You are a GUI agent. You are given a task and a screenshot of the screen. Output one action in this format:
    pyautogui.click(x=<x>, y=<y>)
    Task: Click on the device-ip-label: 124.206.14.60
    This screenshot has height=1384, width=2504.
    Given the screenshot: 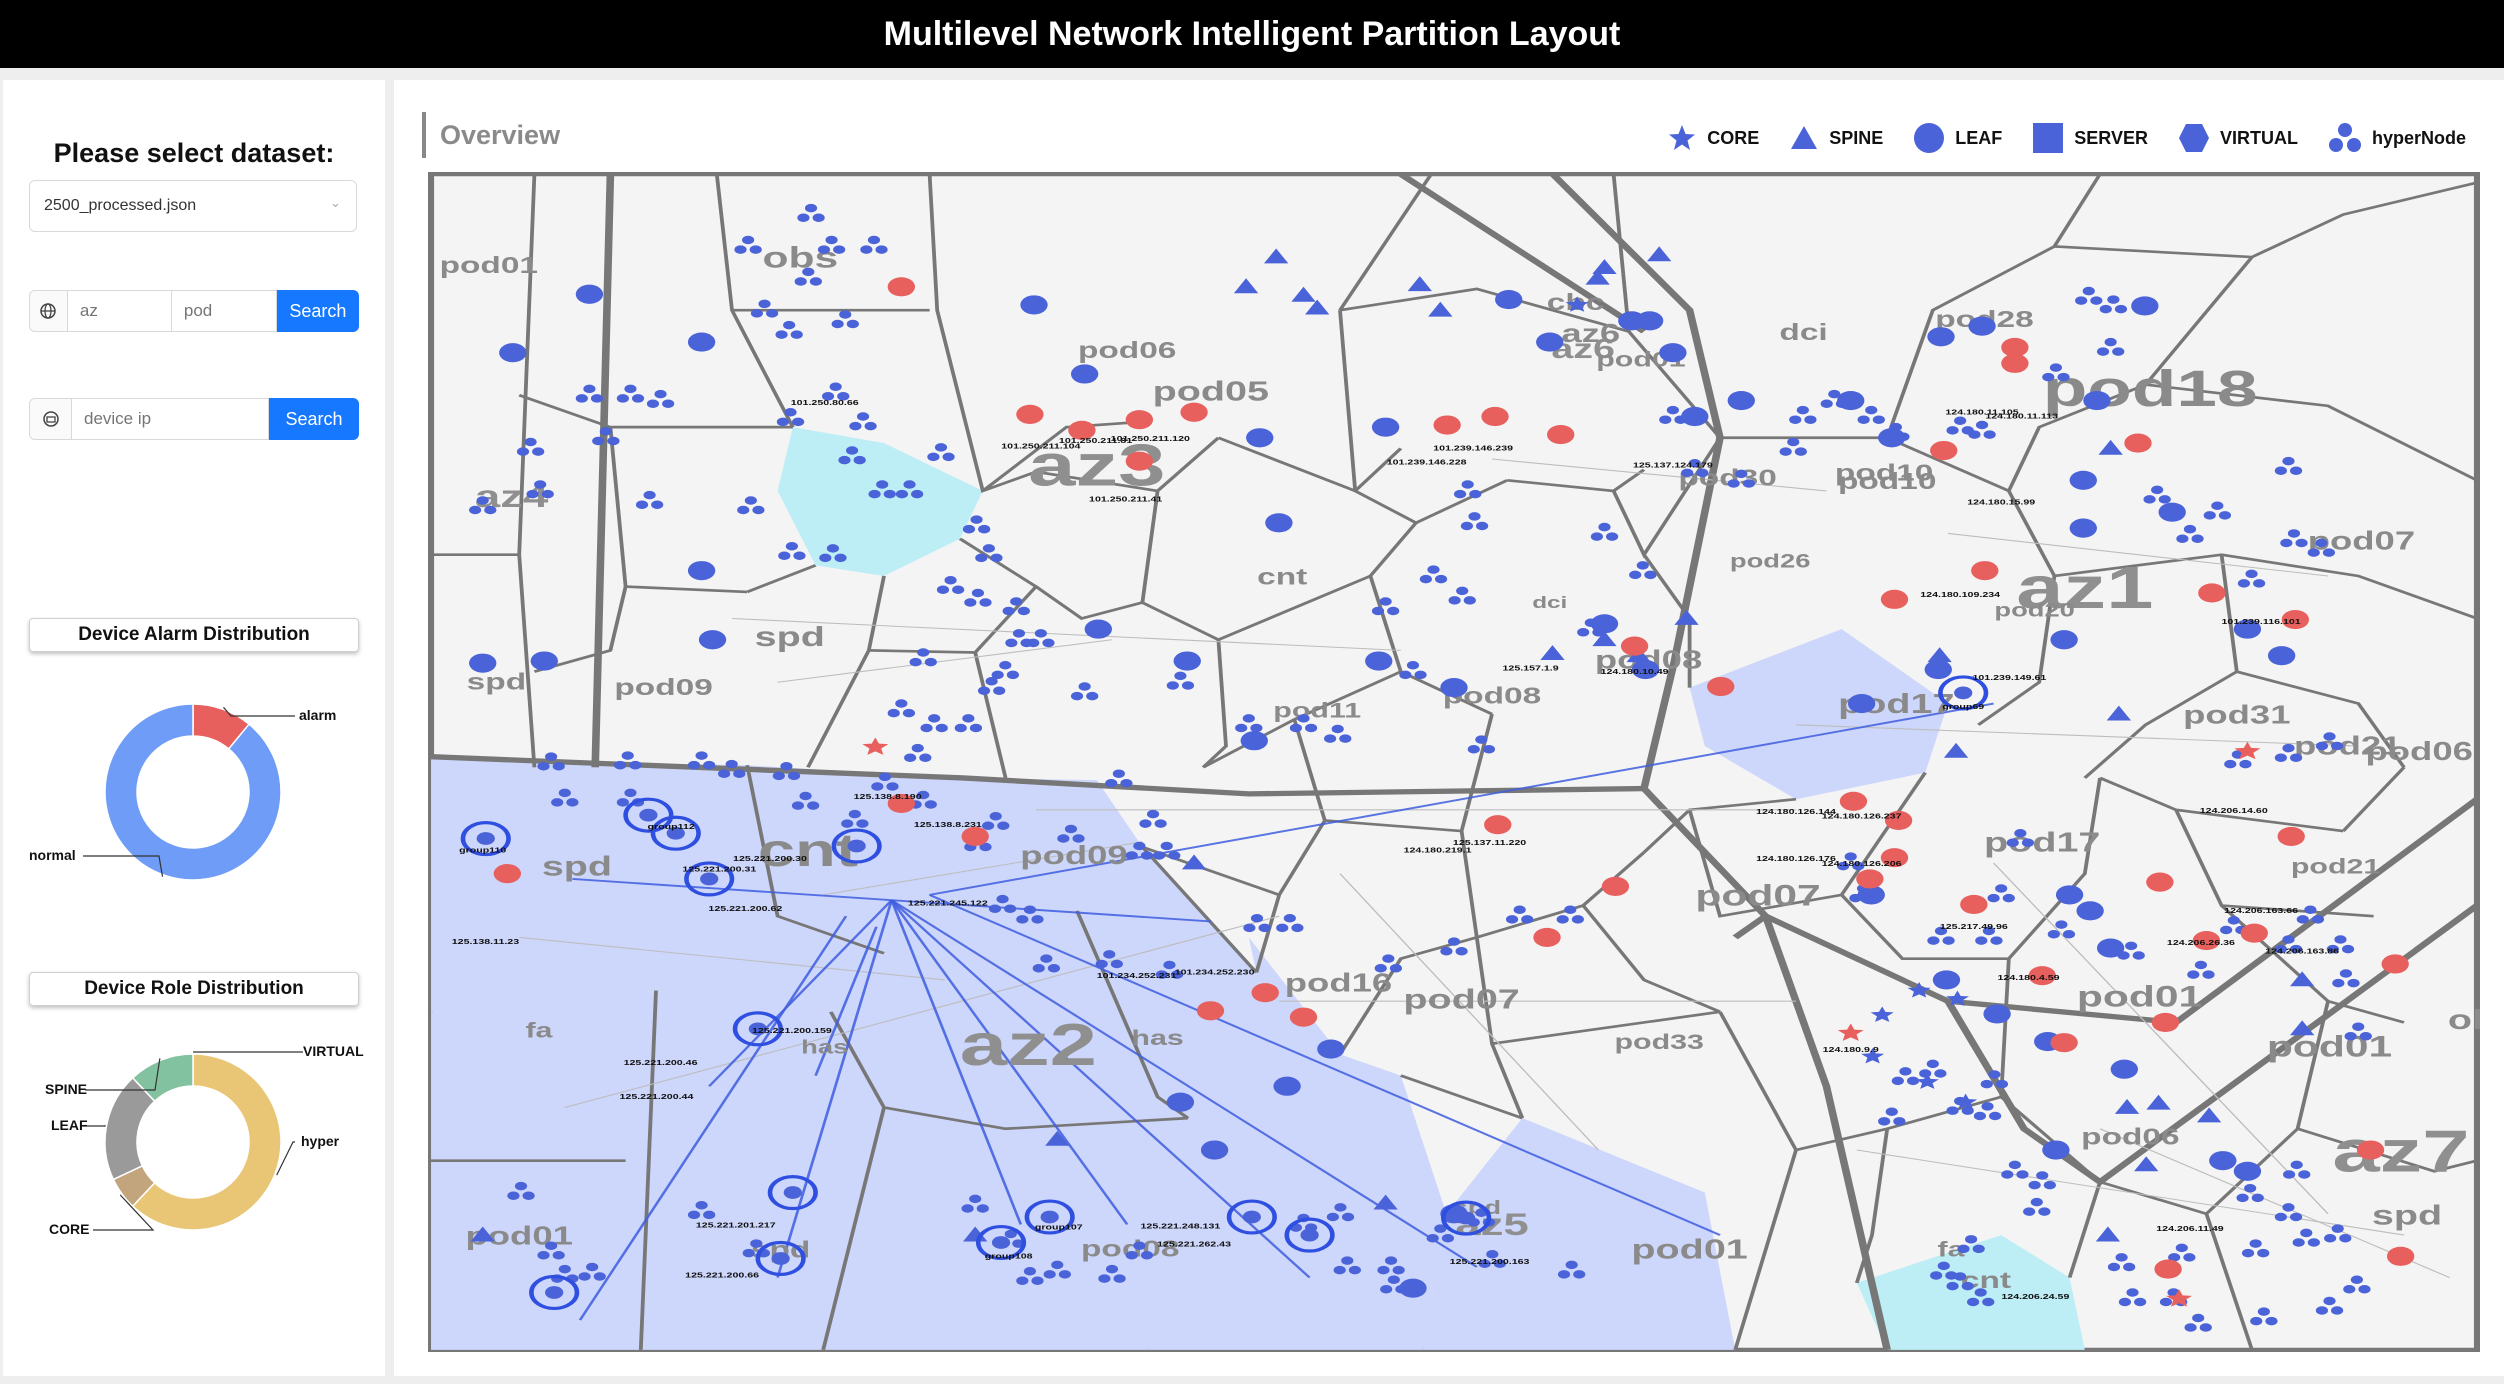 What is the action you would take?
    pyautogui.click(x=2234, y=811)
    